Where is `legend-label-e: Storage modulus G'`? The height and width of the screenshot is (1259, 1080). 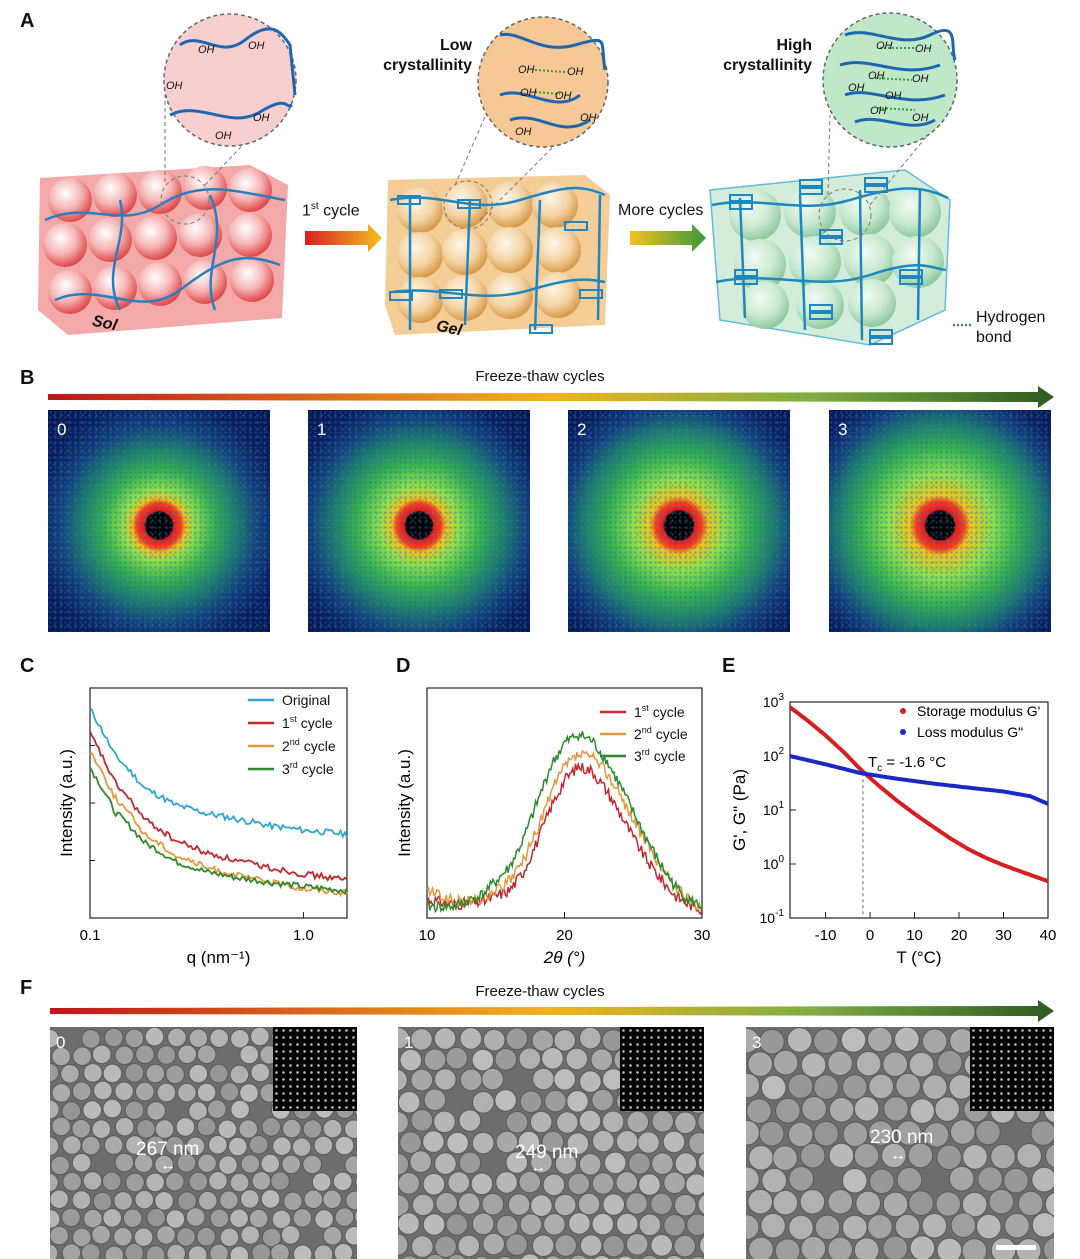 legend-label-e: Storage modulus G' is located at coordinates (978, 711).